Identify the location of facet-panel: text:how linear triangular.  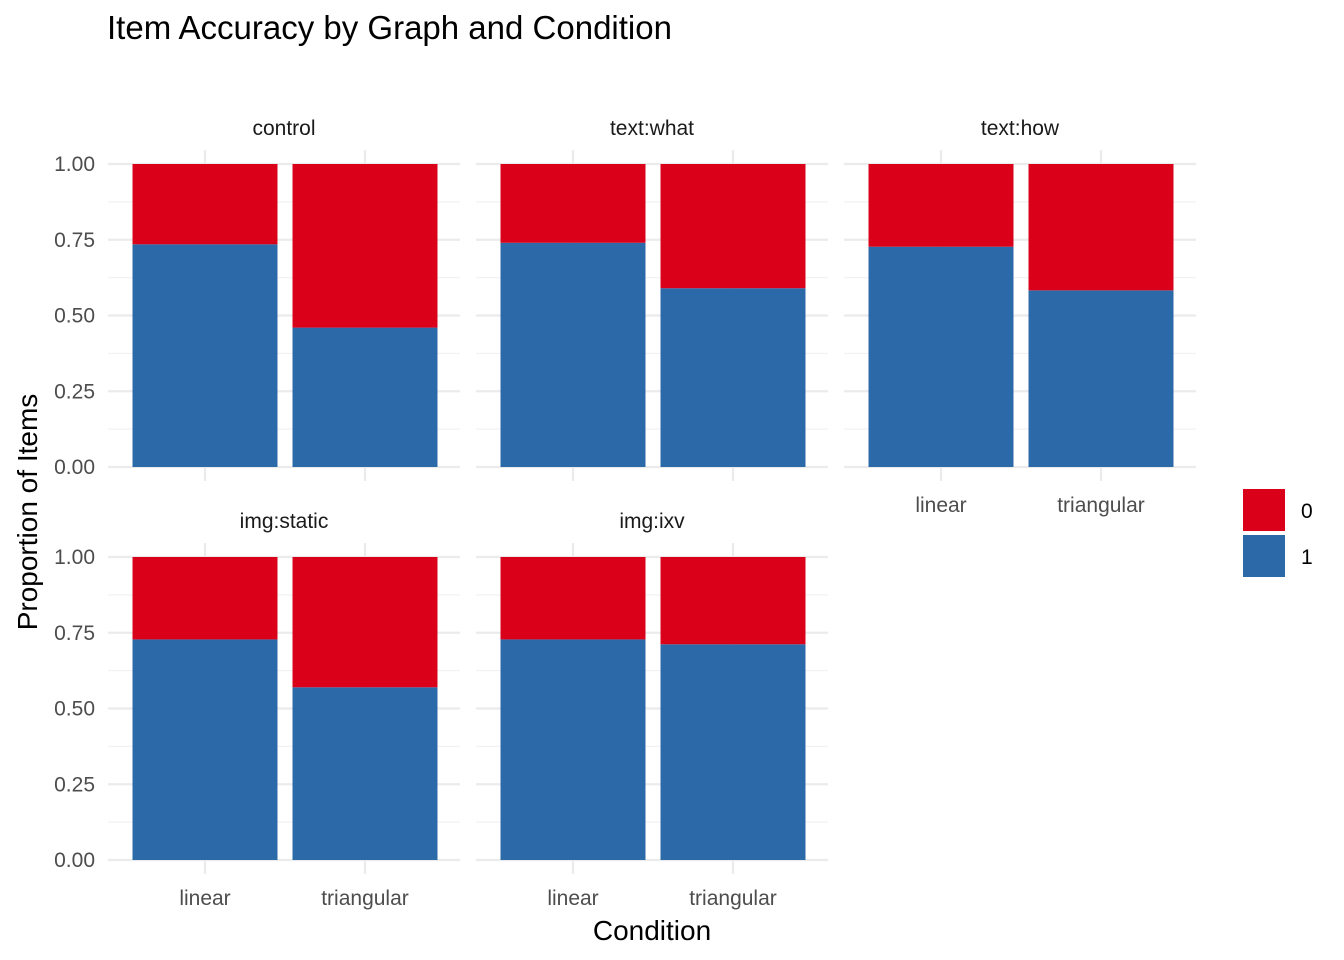
(1020, 317).